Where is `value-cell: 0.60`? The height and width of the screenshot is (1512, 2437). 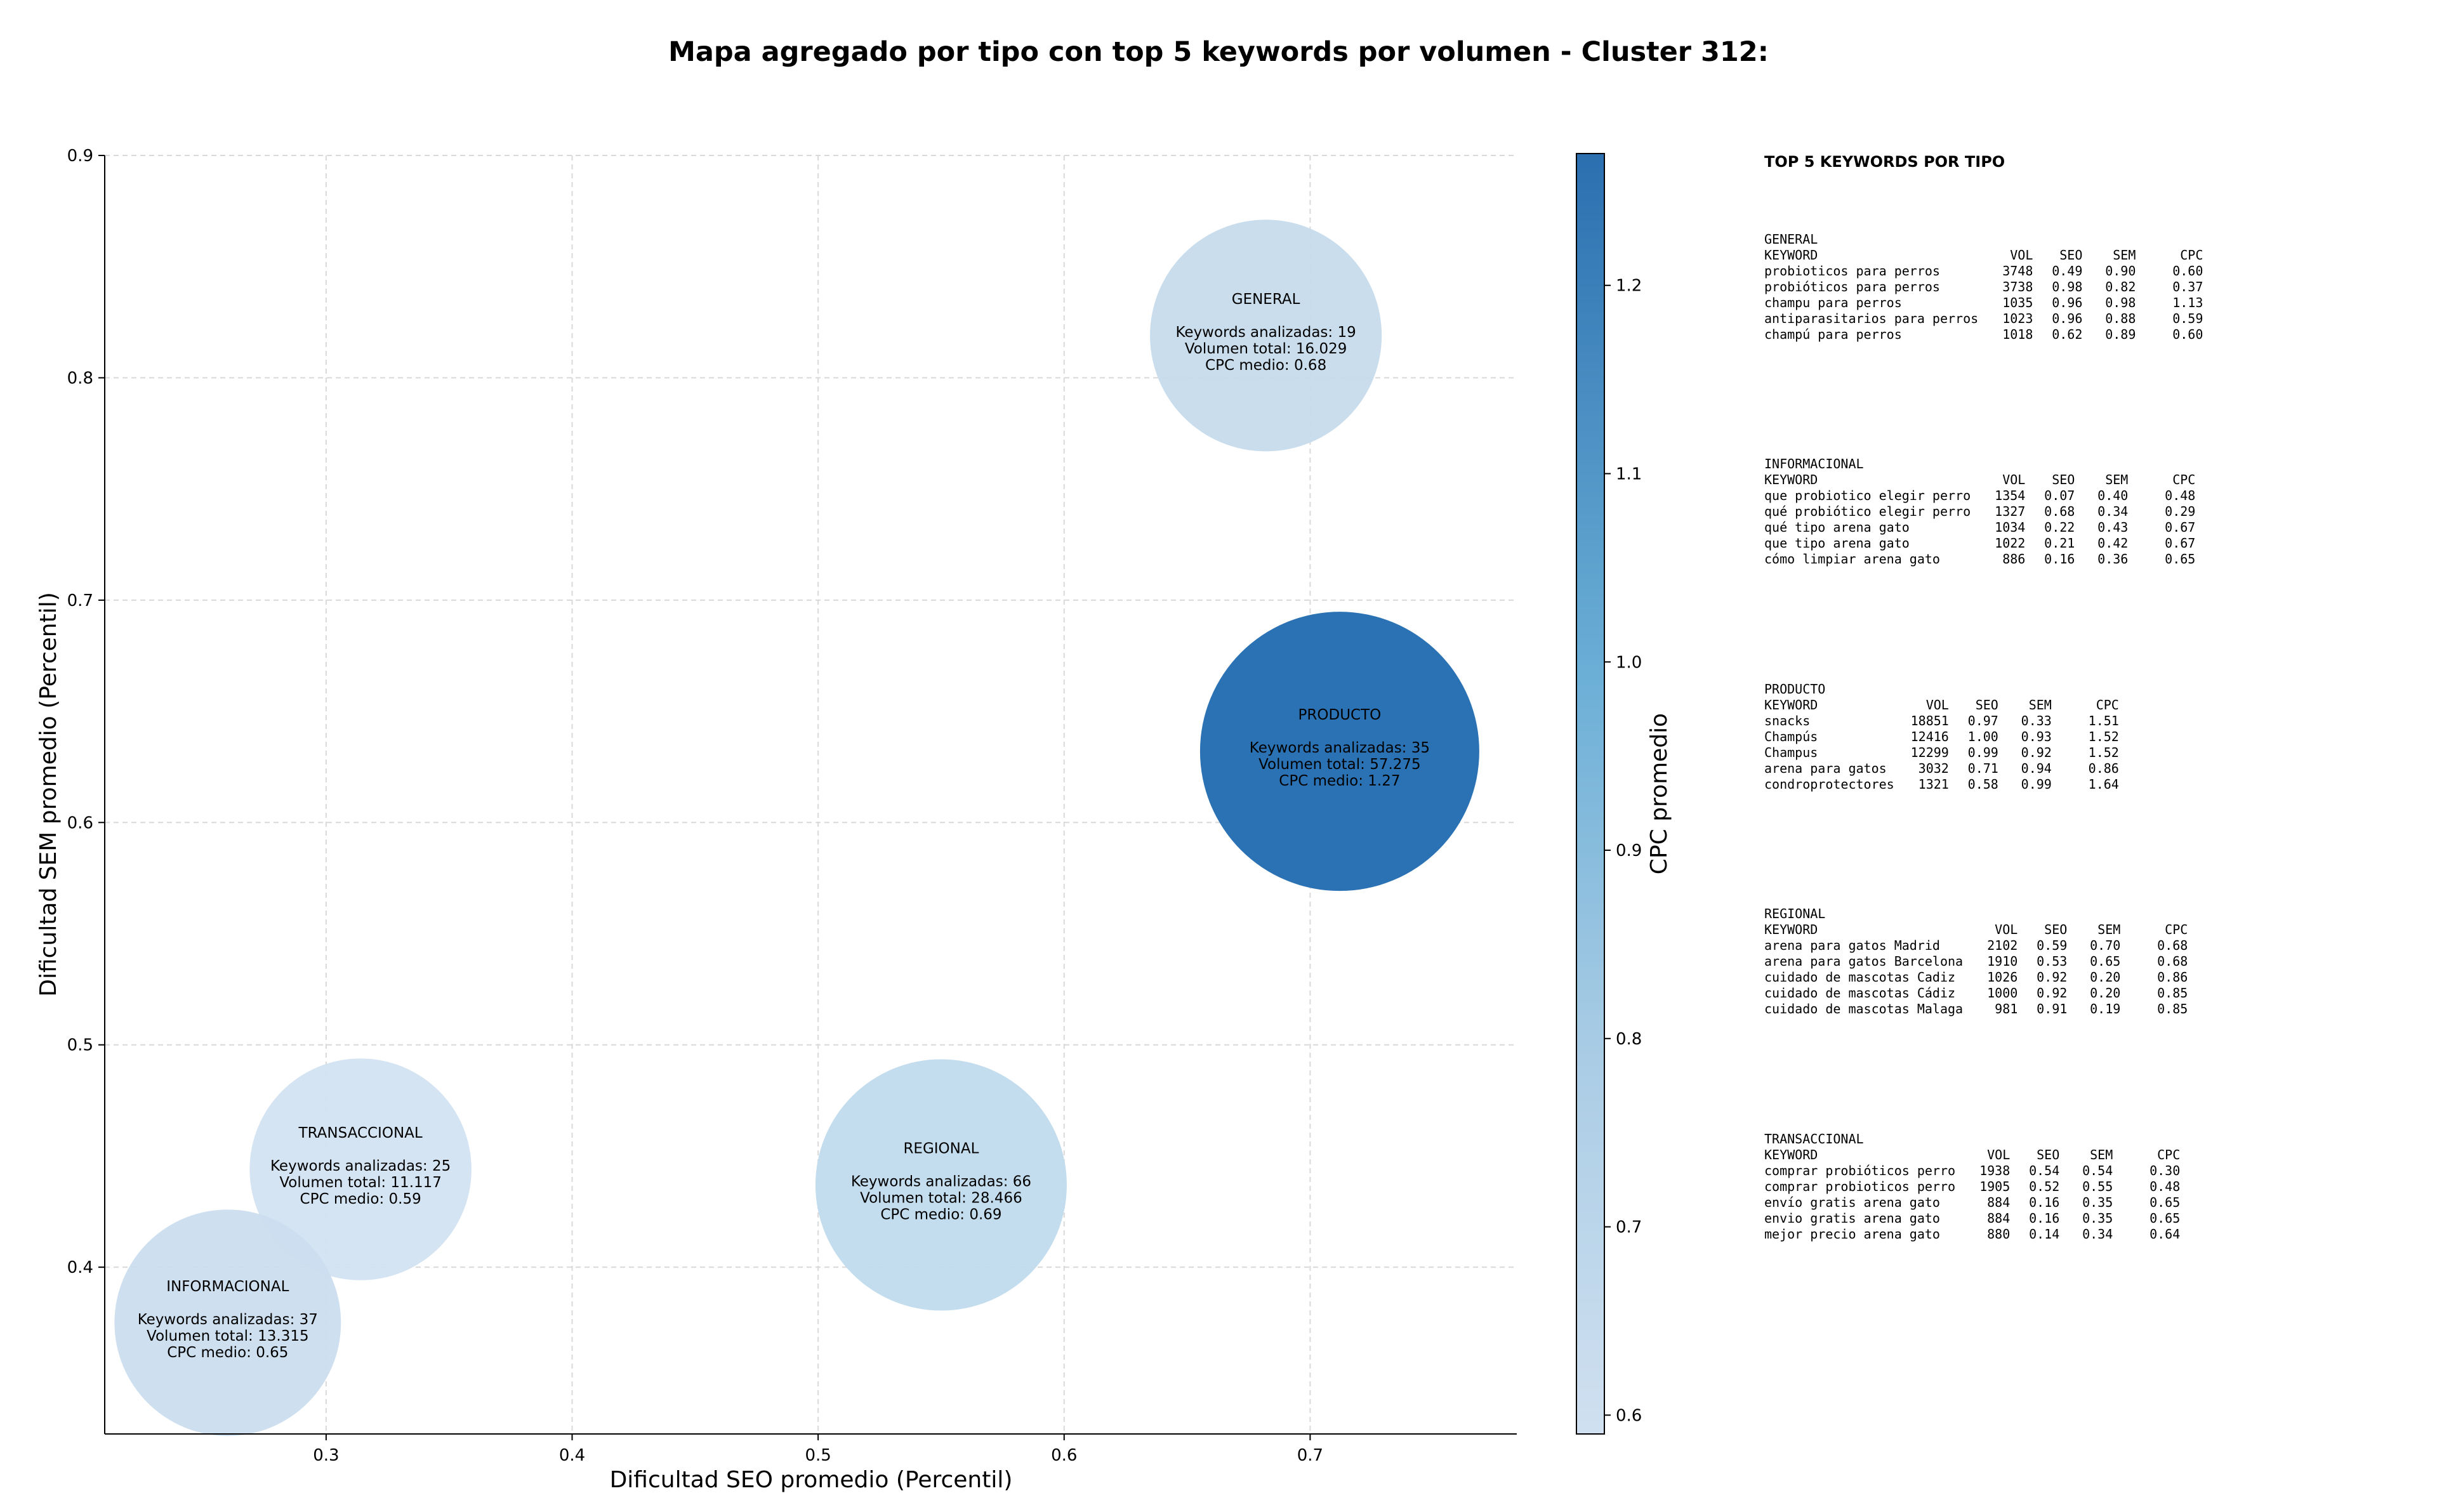 value-cell: 0.60 is located at coordinates (2187, 335).